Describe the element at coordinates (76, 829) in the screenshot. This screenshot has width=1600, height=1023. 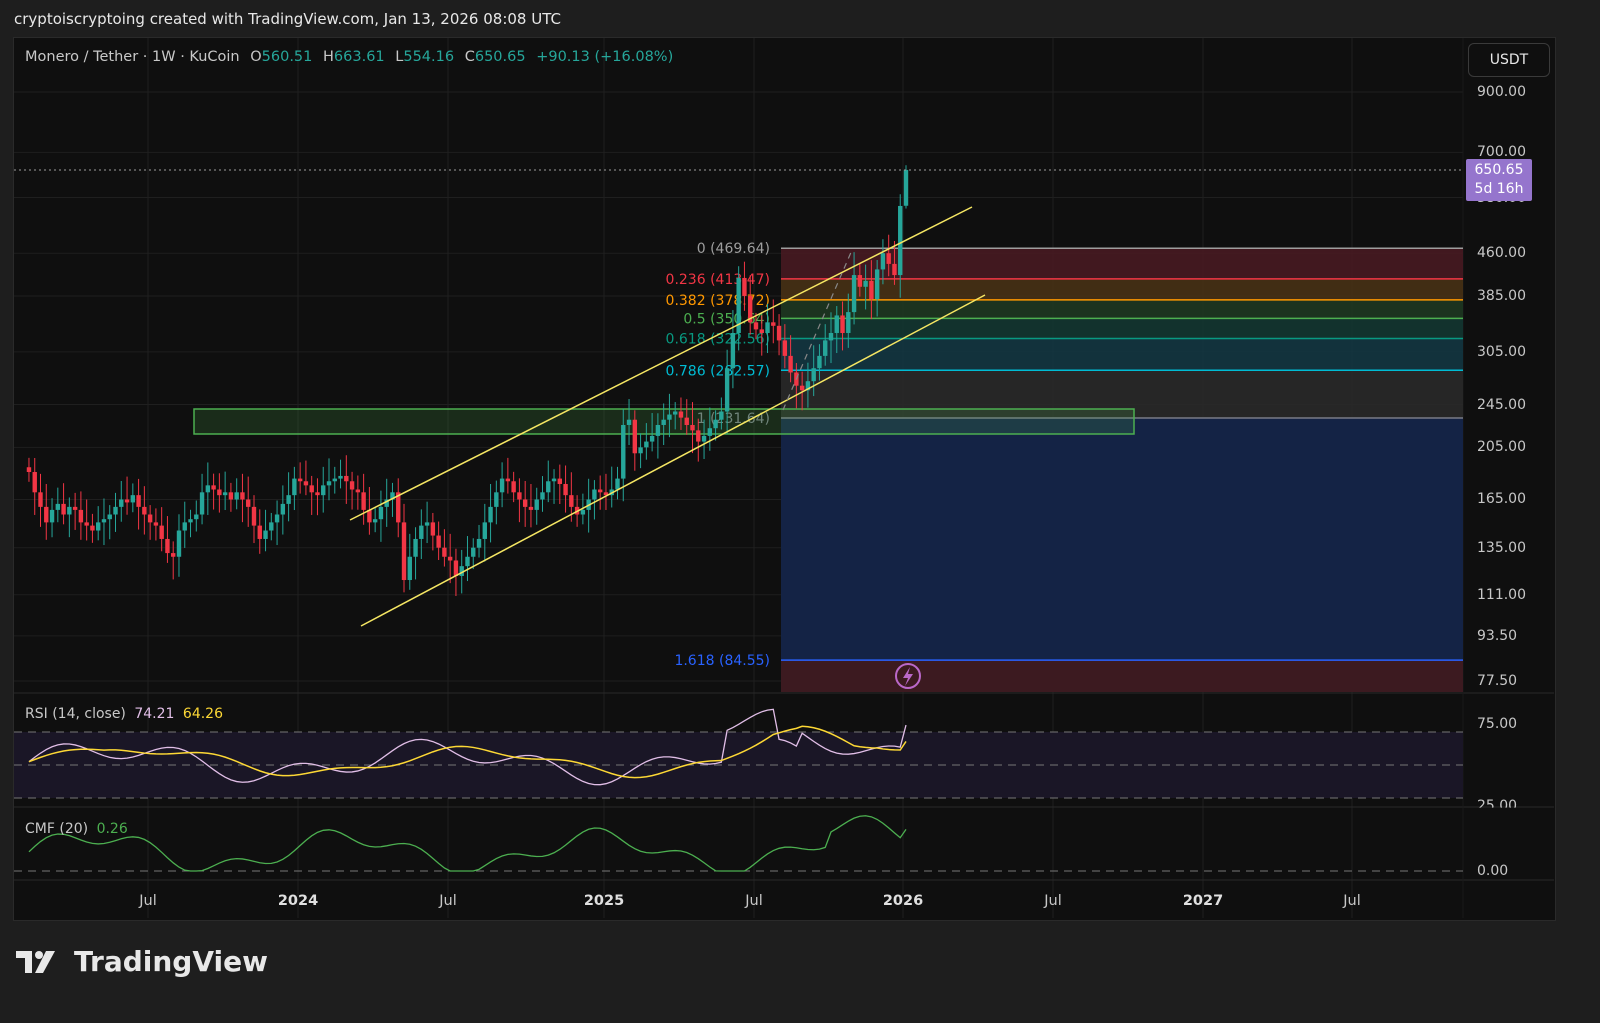
I see `cmf-legend: CMF (20) 0.26` at that location.